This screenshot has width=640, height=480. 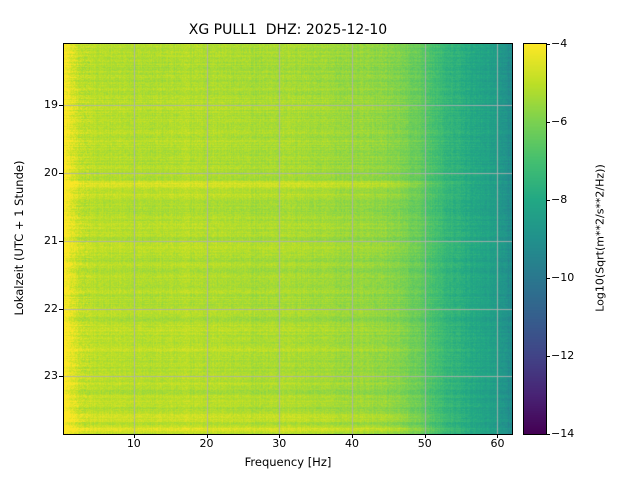 I want to click on colorbar-tick-label: −6, so click(x=559, y=121).